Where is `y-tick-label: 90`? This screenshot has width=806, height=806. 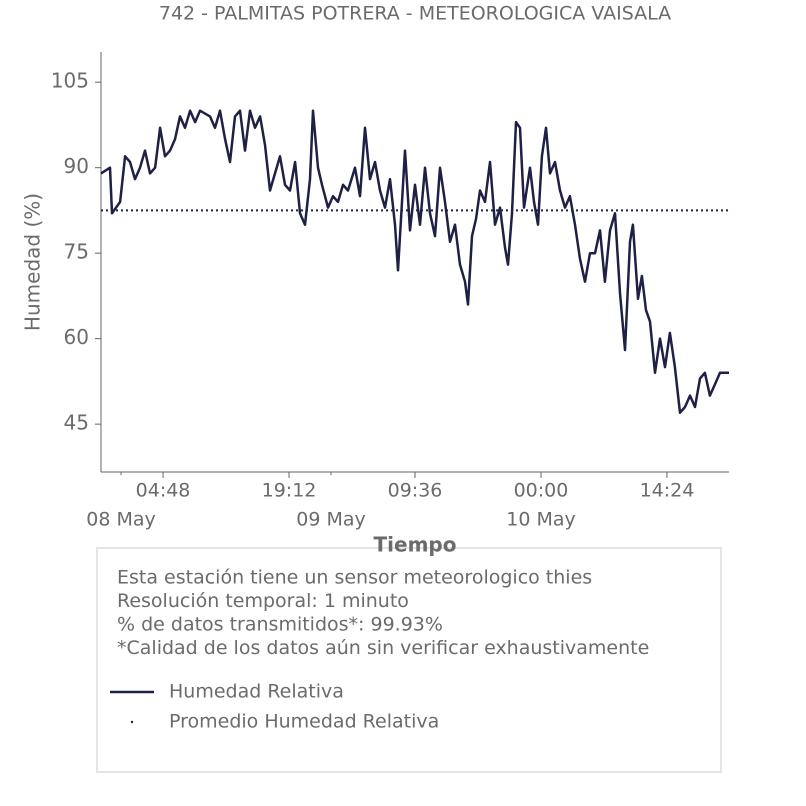 y-tick-label: 90 is located at coordinates (76, 166).